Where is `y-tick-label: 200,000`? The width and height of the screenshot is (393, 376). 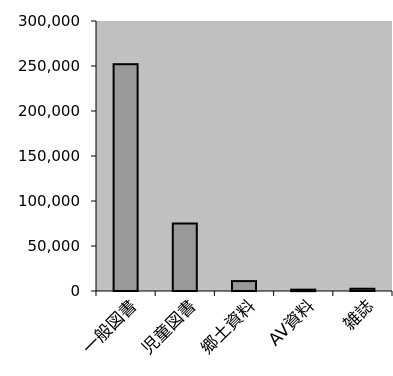 y-tick-label: 200,000 is located at coordinates (49, 111).